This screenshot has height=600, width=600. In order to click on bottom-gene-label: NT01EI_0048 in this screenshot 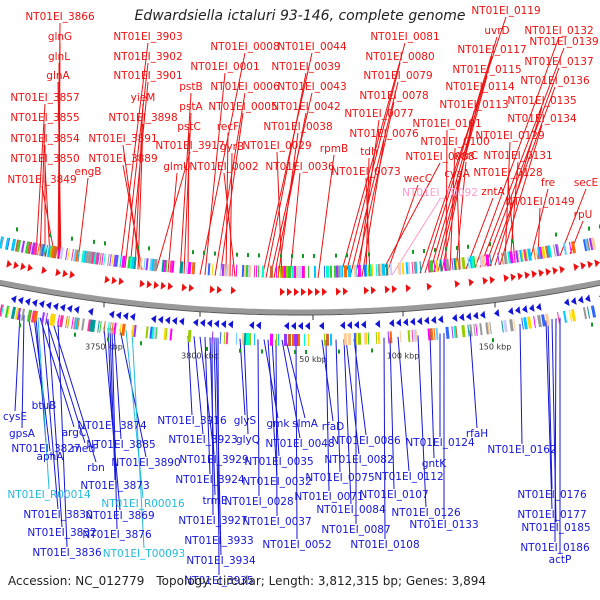, I will do `click(299, 444)`.